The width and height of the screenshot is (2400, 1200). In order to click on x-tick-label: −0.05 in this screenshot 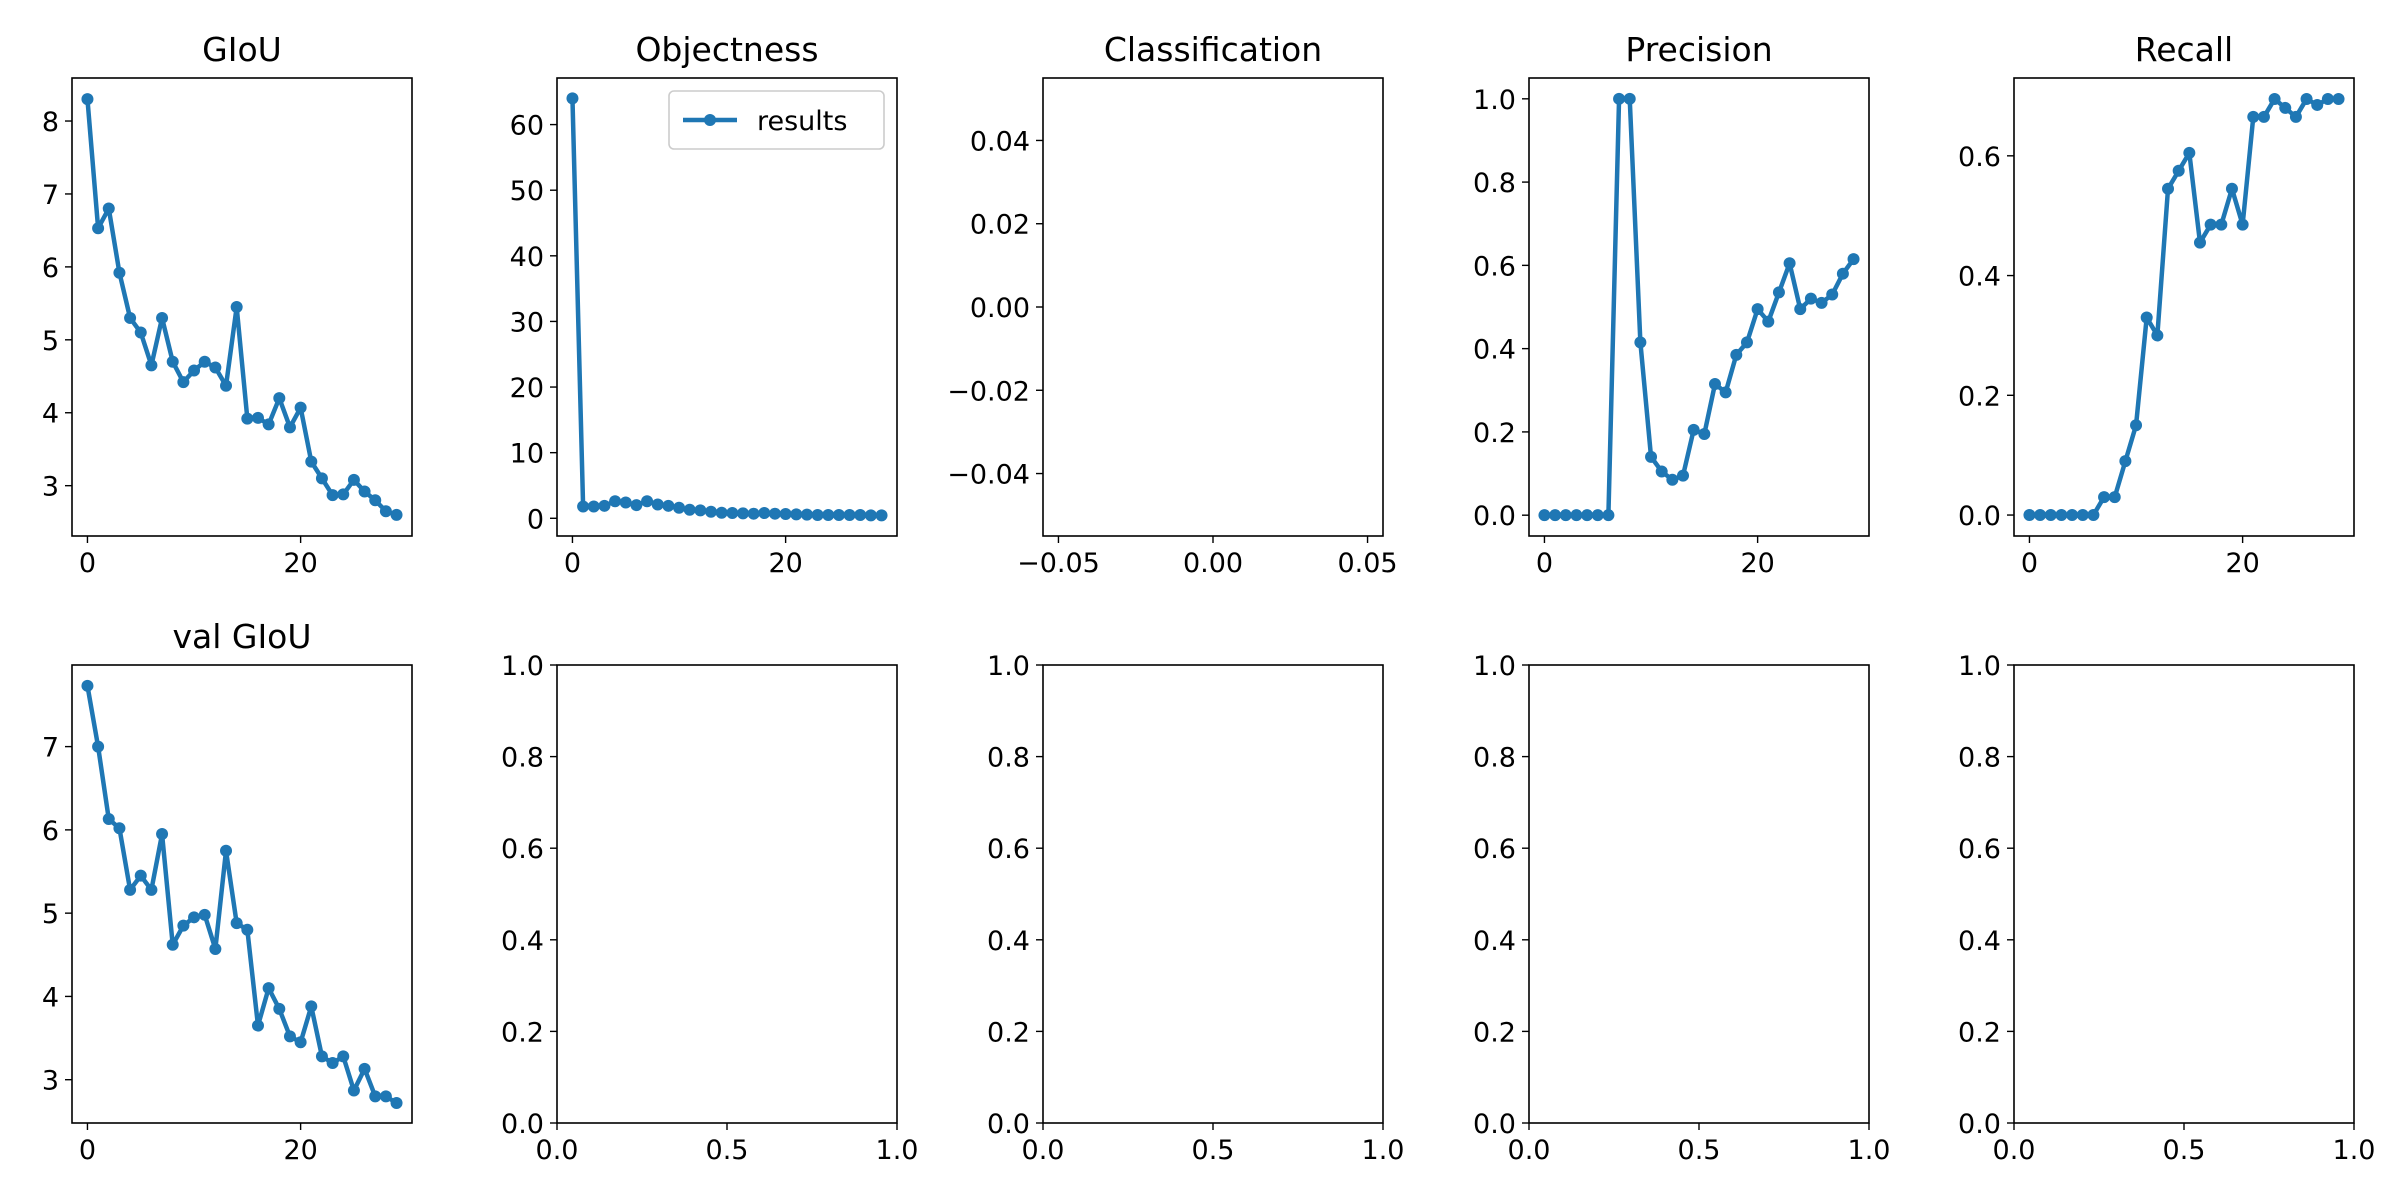, I will do `click(1058, 563)`.